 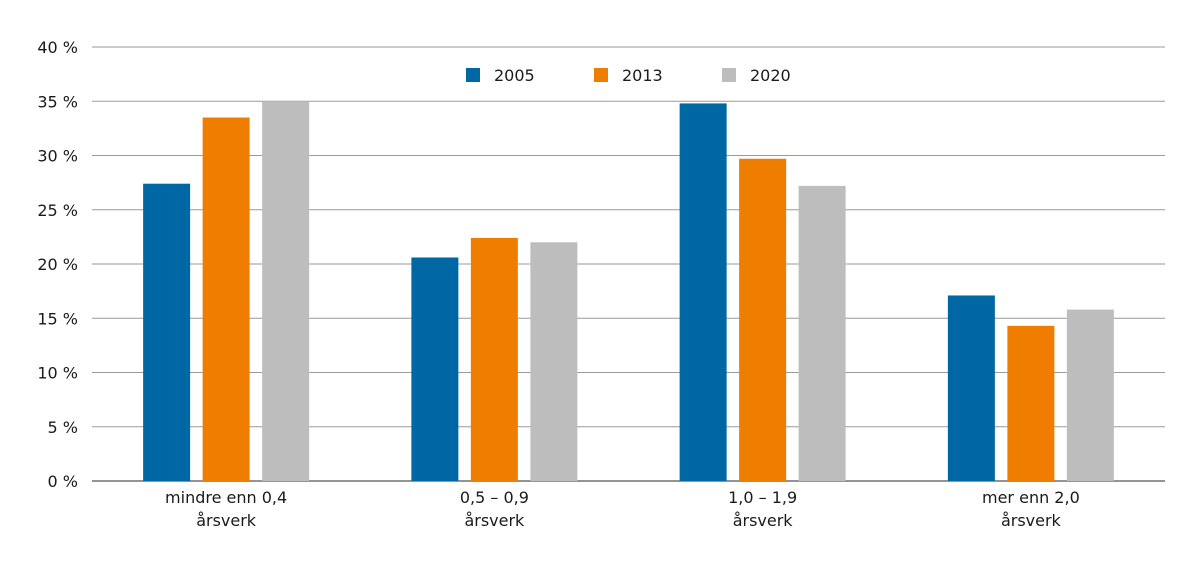 I want to click on y-tick-label: 25 %, so click(x=57, y=210).